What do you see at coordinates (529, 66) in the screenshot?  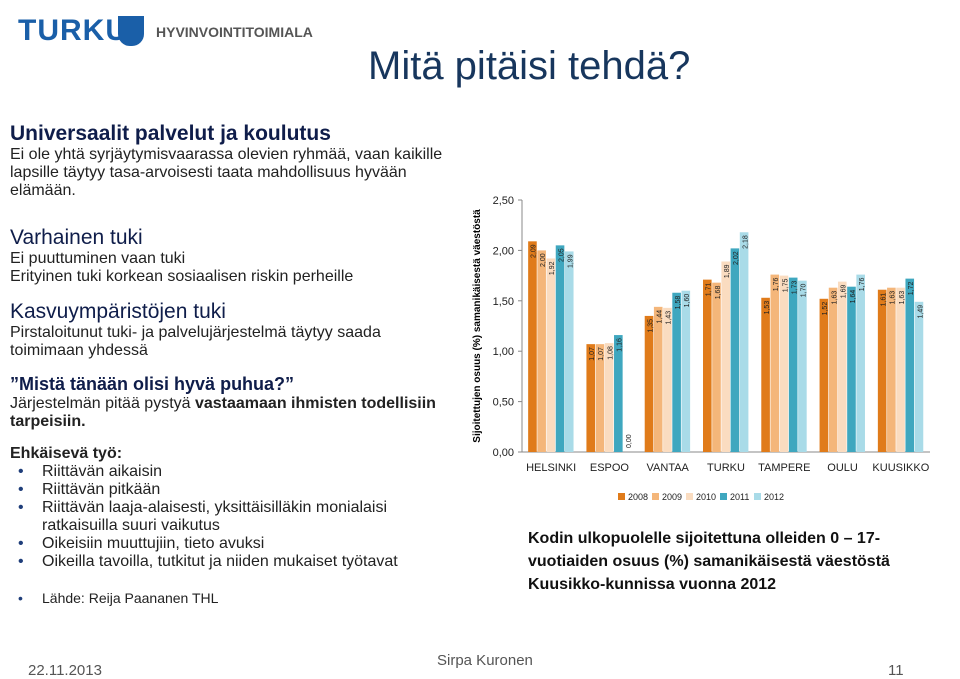 I see `slide-title: Mitä pitäisi tehdä?` at bounding box center [529, 66].